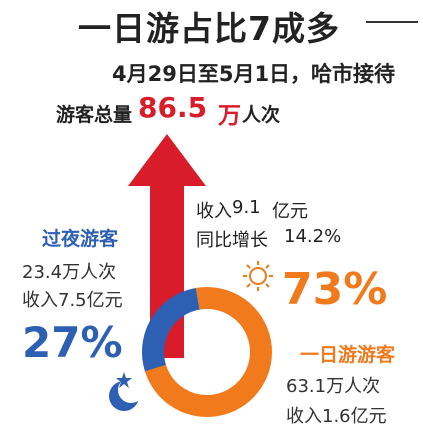 The height and width of the screenshot is (447, 423). What do you see at coordinates (80, 239) in the screenshot?
I see `overnight-title: 过夜游客` at bounding box center [80, 239].